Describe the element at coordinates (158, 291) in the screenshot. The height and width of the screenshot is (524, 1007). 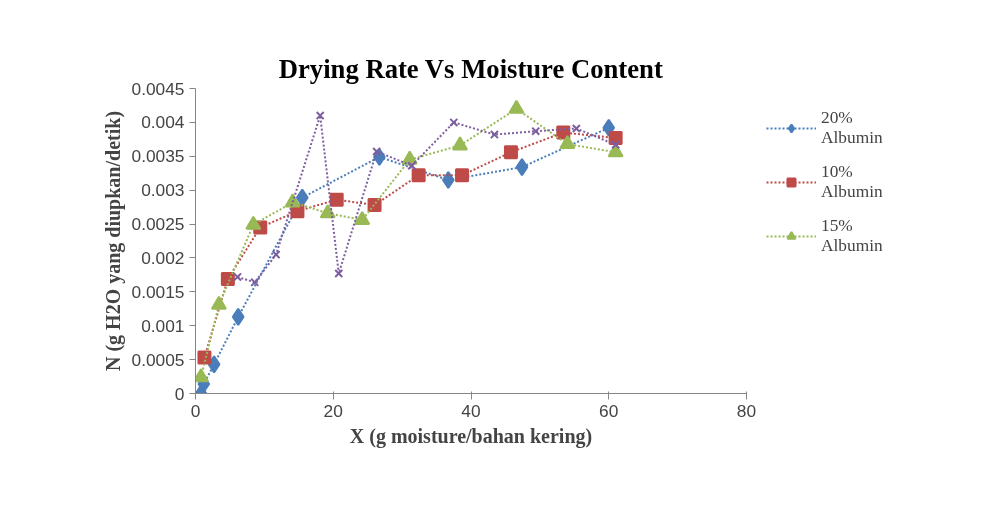
I see `y-tick-label: 0.0015` at that location.